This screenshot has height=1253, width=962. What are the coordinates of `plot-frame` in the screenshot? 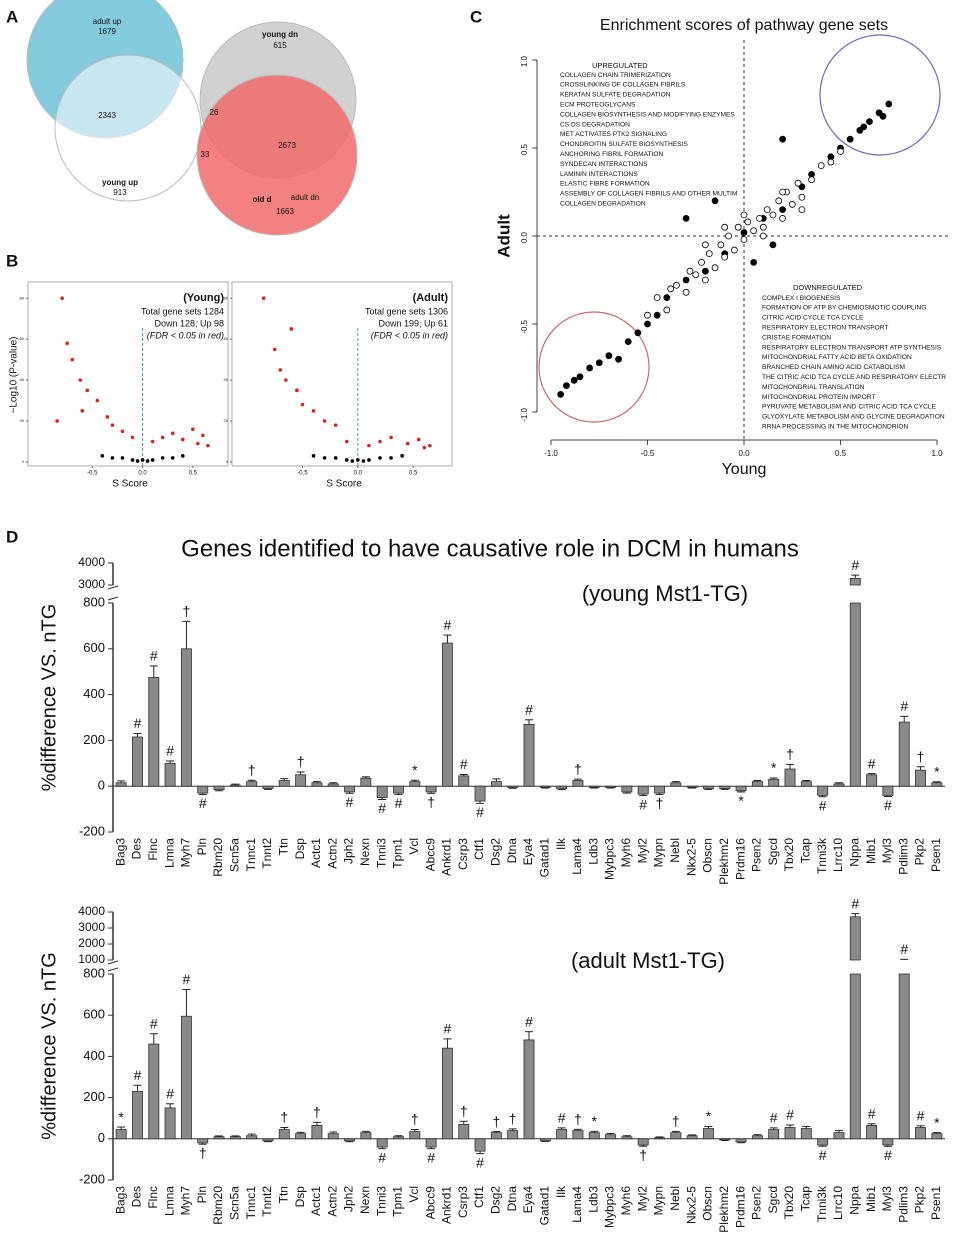 It's located at (342, 374).